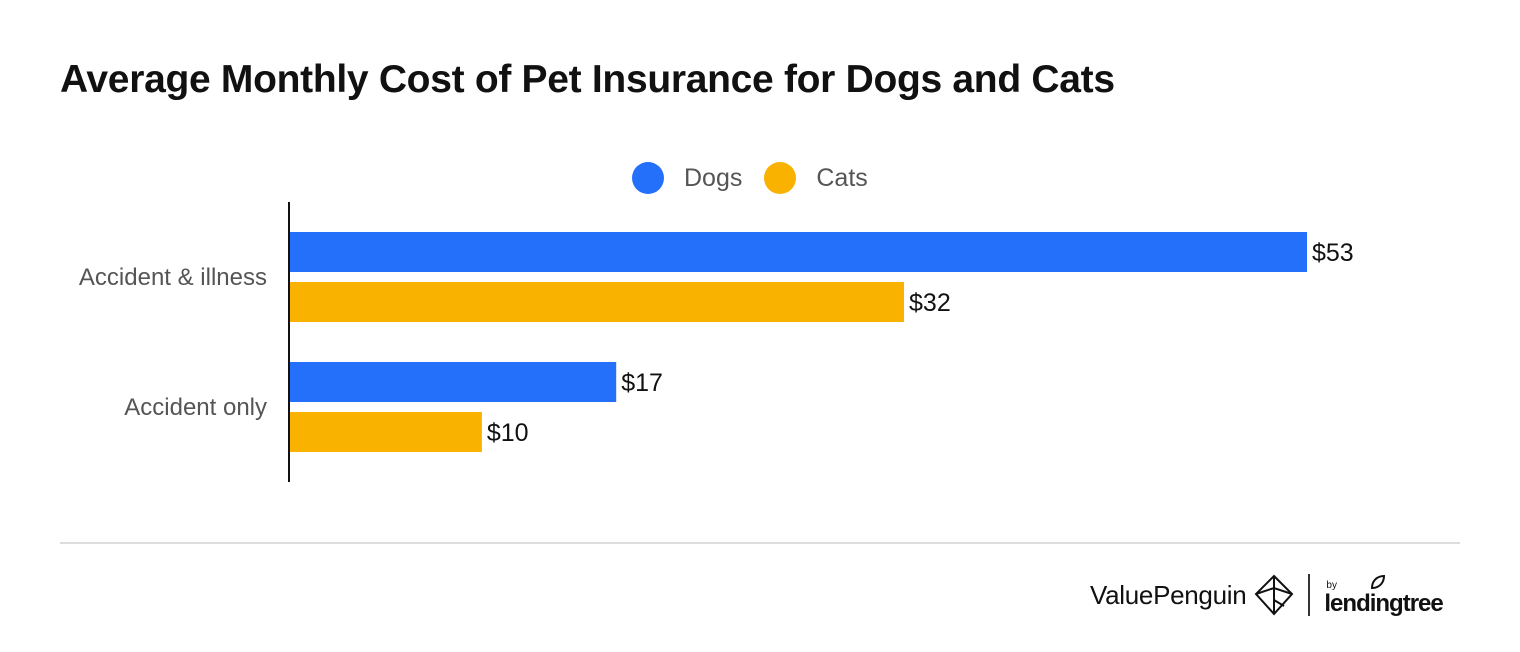  I want to click on valuepenguin-logo-icon, so click(1274, 595).